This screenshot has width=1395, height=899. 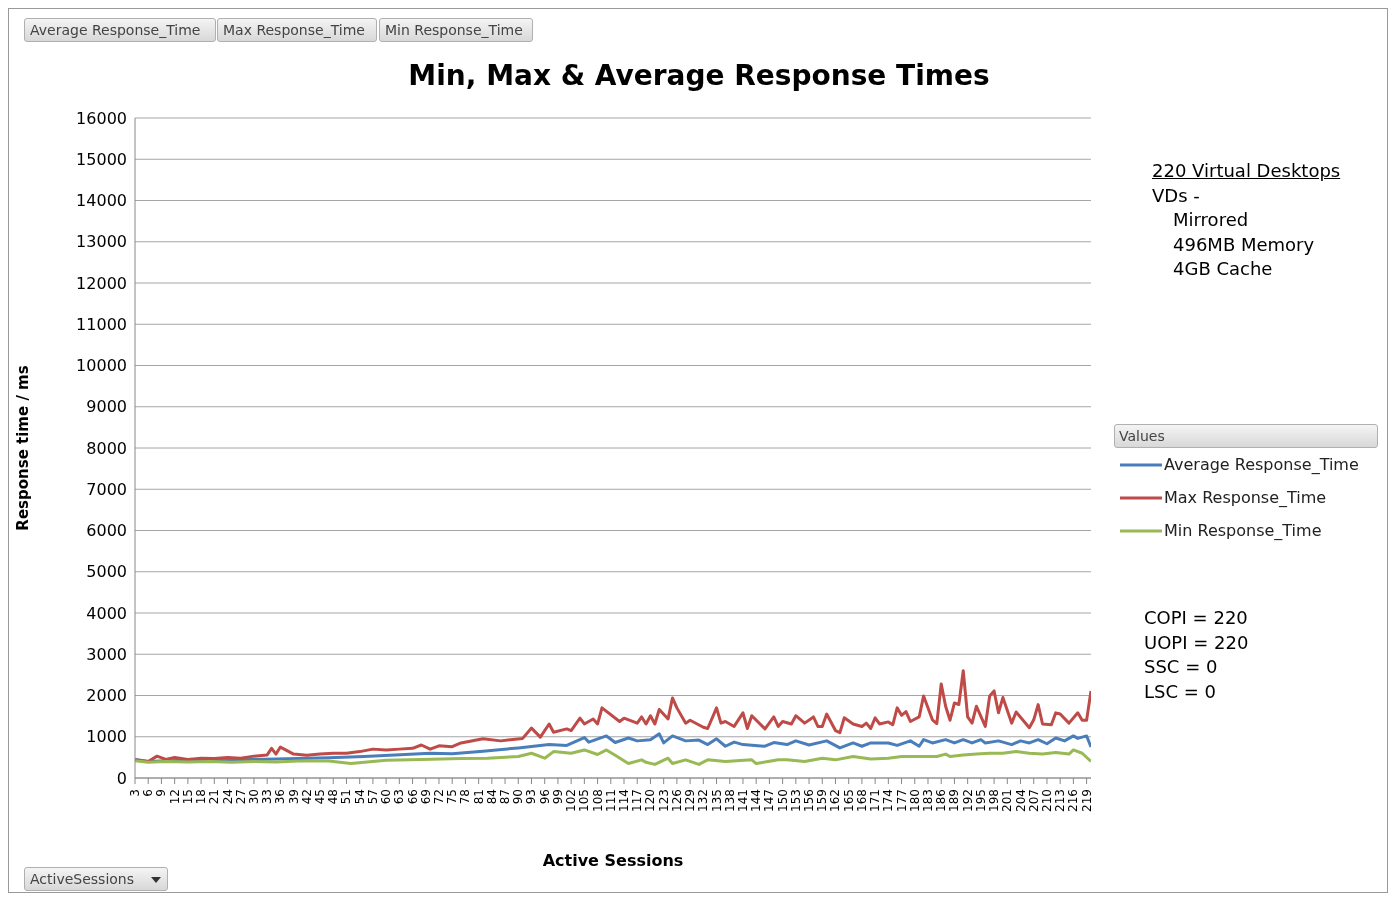 I want to click on x-tick-label: 138, so click(x=729, y=800).